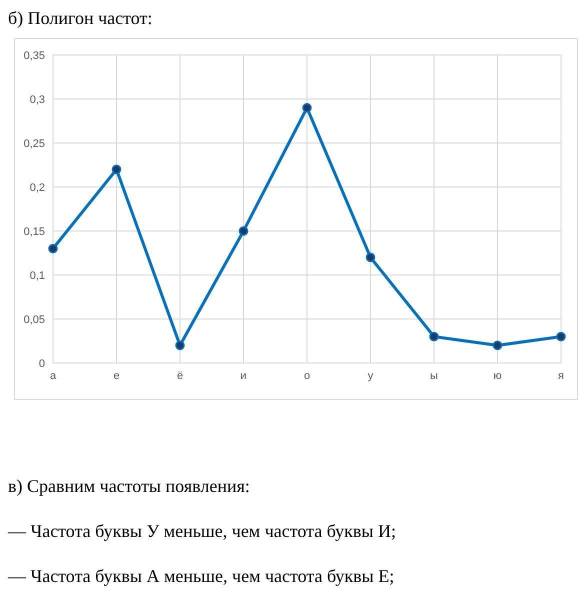 The height and width of the screenshot is (600, 586). I want to click on text: — Частота буквы У меньше, чем частота буквы И;, so click(203, 531).